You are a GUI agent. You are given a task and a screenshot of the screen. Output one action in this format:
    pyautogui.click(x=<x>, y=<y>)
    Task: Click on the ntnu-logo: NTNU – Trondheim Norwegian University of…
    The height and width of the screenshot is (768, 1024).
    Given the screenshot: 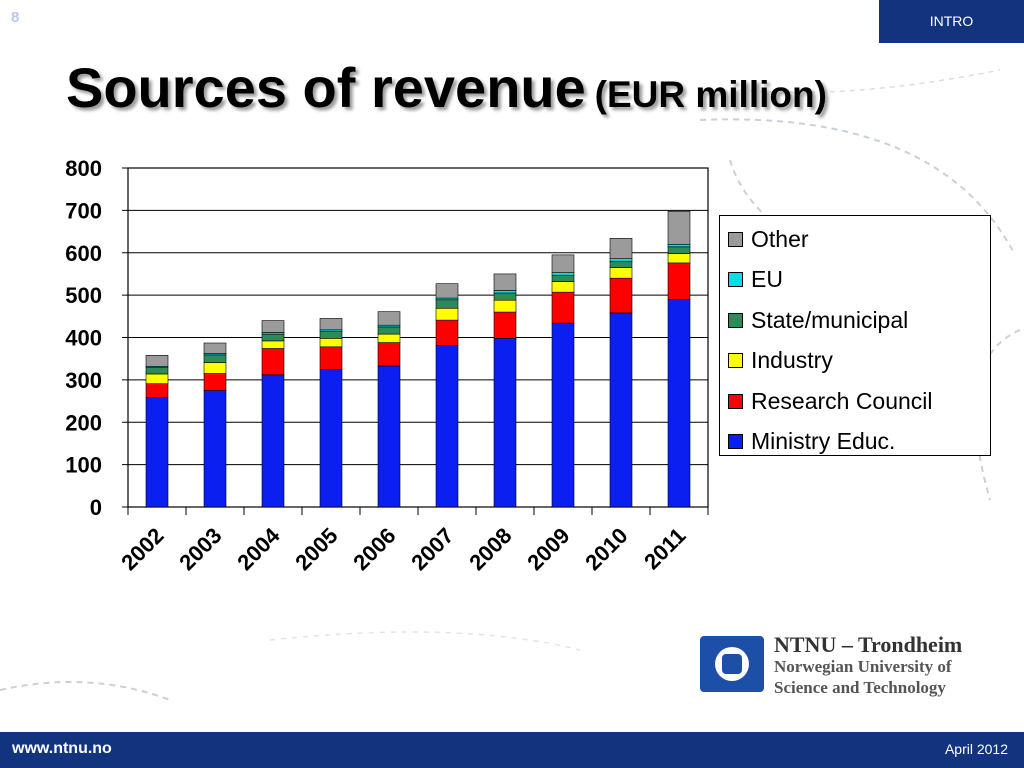 What is the action you would take?
    pyautogui.click(x=850, y=665)
    